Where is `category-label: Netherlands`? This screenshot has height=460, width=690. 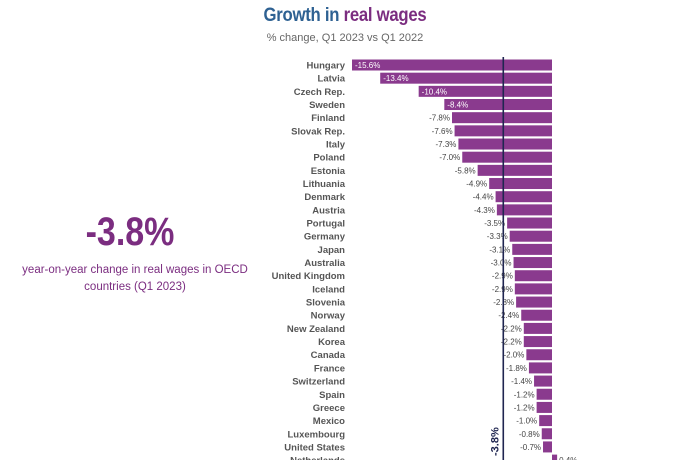
category-label: Netherlands is located at coordinates (317, 458).